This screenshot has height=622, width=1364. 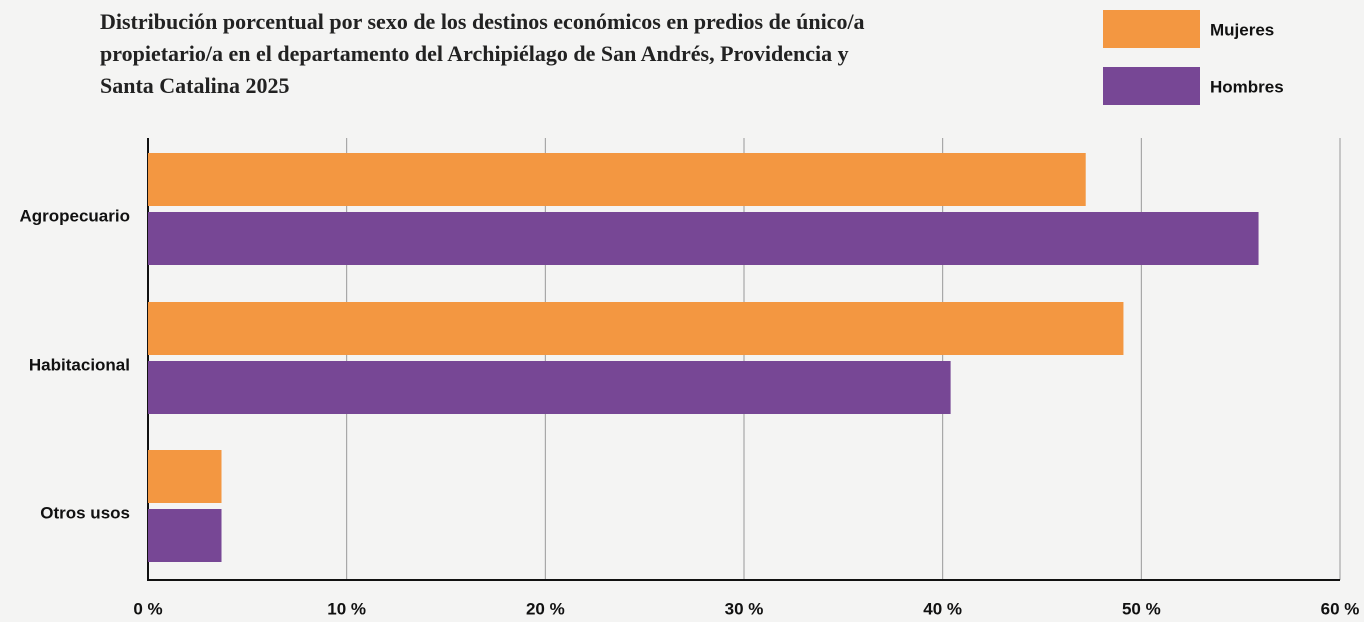 What do you see at coordinates (1141, 608) in the screenshot?
I see `x-tick-label: 50 %` at bounding box center [1141, 608].